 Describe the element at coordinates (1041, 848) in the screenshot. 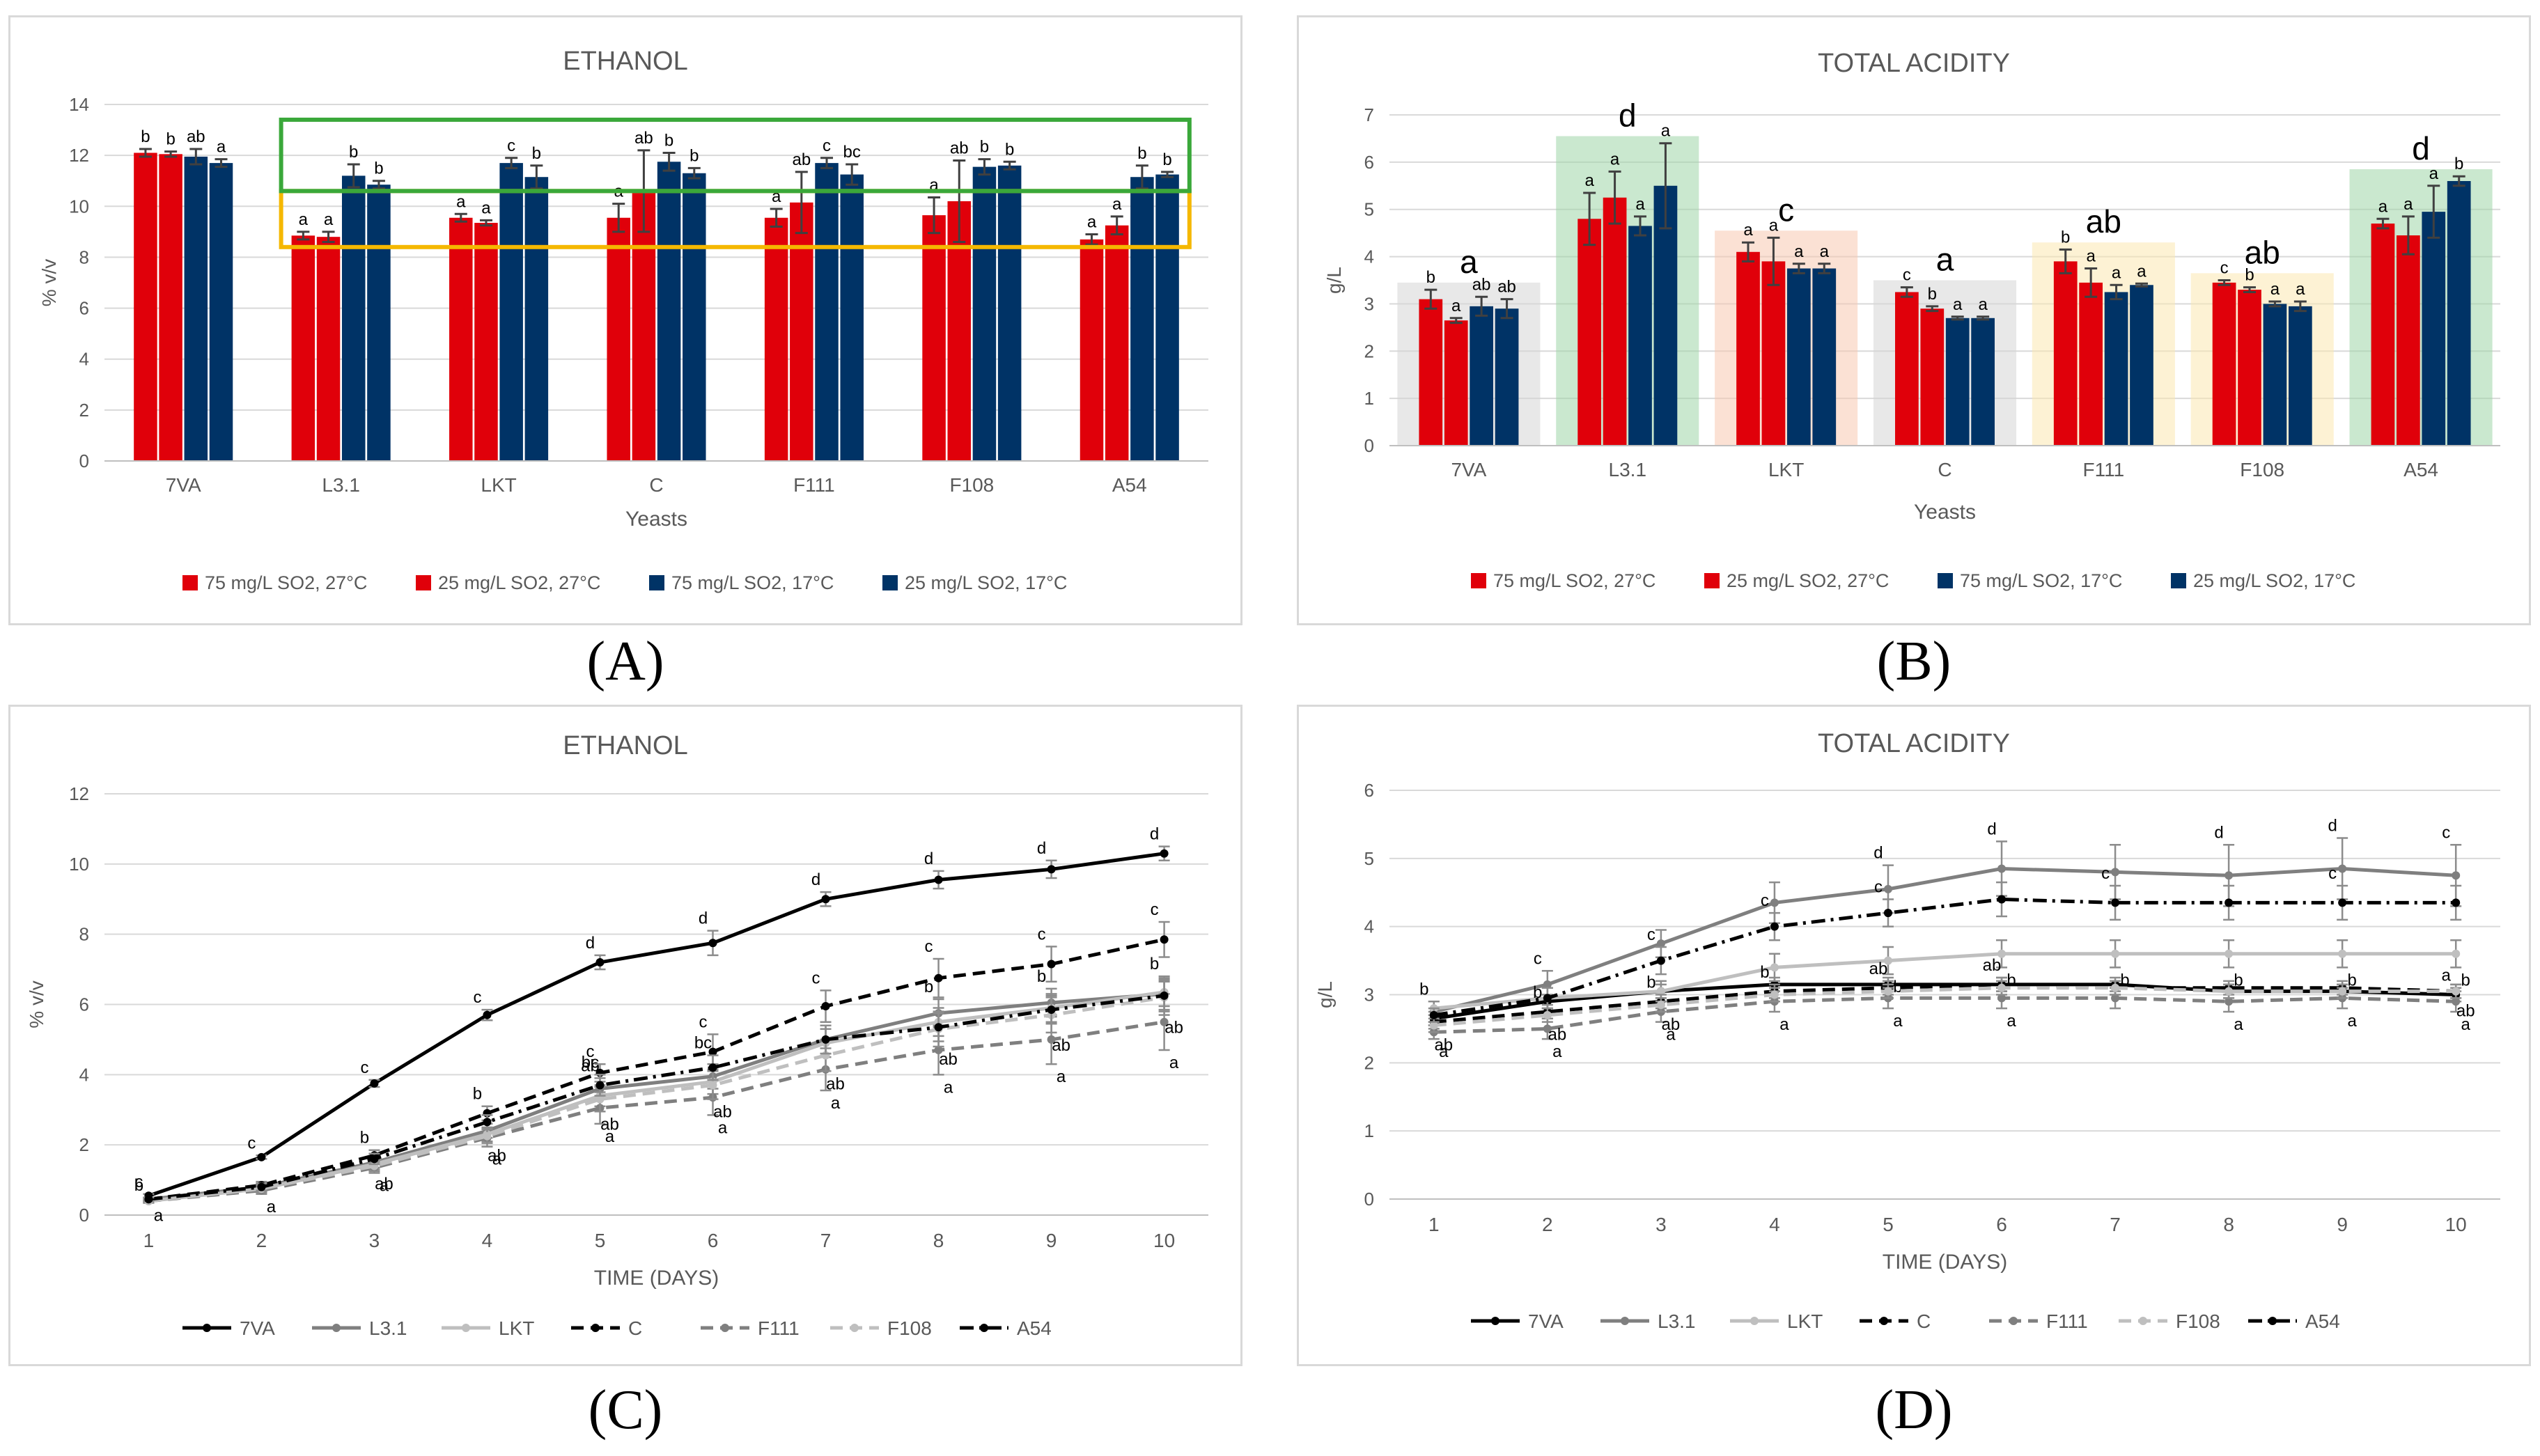

I see `chart-c-significance-letter: d` at that location.